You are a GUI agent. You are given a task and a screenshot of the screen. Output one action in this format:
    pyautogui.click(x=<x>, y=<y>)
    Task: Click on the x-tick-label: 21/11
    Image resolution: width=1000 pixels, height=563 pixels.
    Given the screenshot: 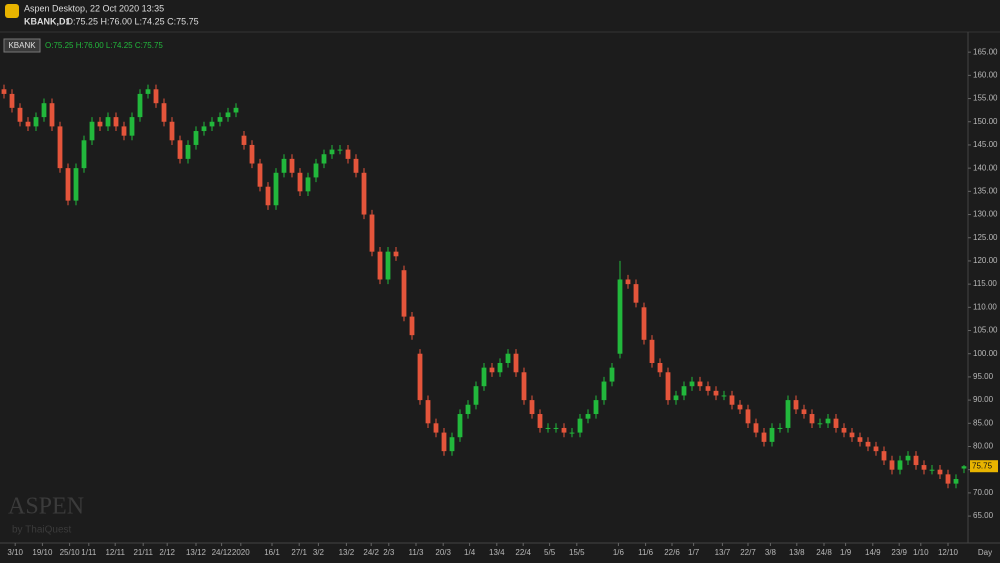 What is the action you would take?
    pyautogui.click(x=143, y=552)
    